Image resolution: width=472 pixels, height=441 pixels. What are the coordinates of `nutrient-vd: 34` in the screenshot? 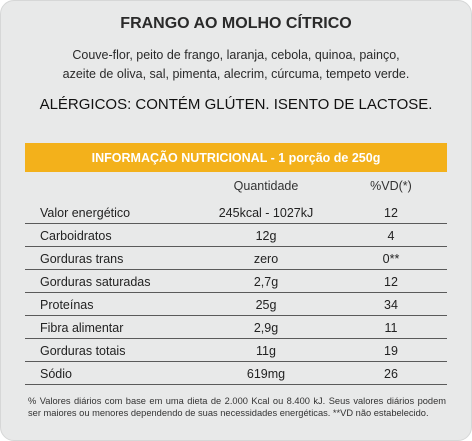 It's located at (391, 305).